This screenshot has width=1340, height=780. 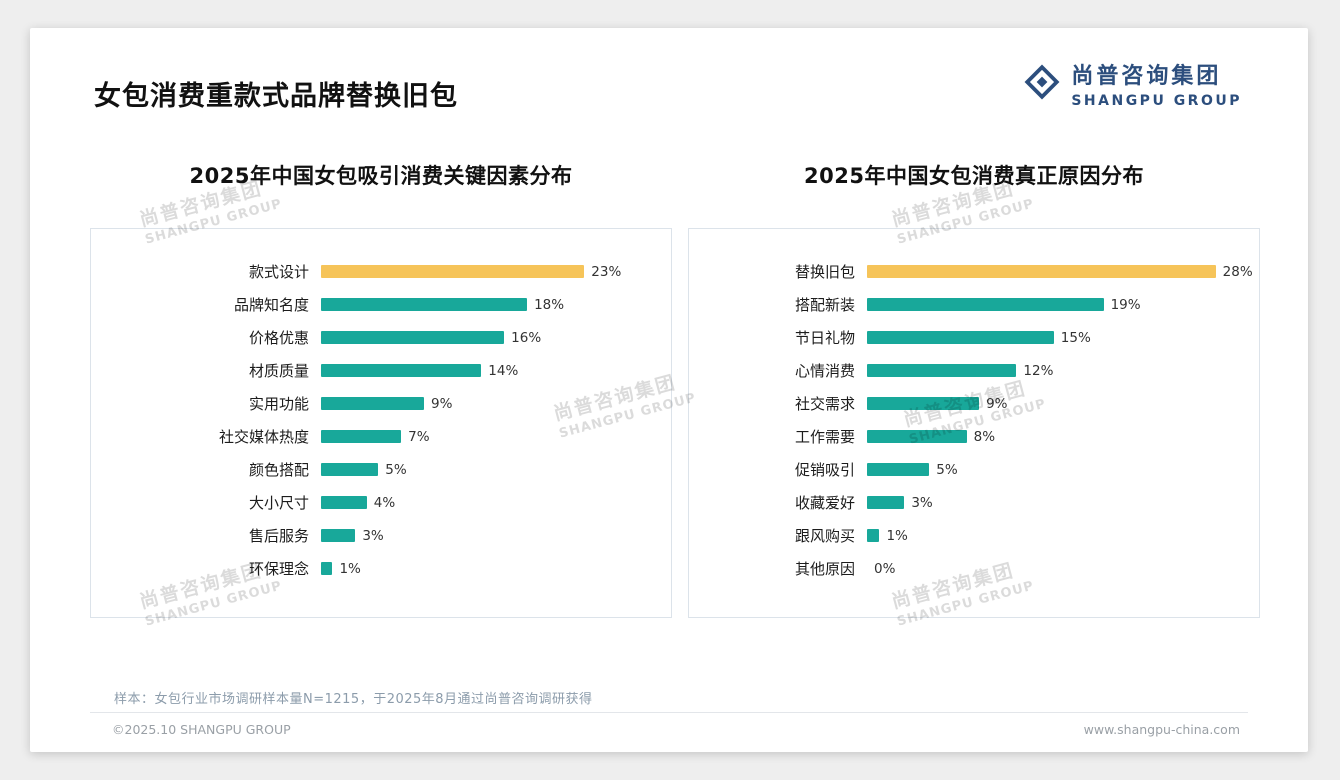 What do you see at coordinates (384, 502) in the screenshot?
I see `bar-value: 4%` at bounding box center [384, 502].